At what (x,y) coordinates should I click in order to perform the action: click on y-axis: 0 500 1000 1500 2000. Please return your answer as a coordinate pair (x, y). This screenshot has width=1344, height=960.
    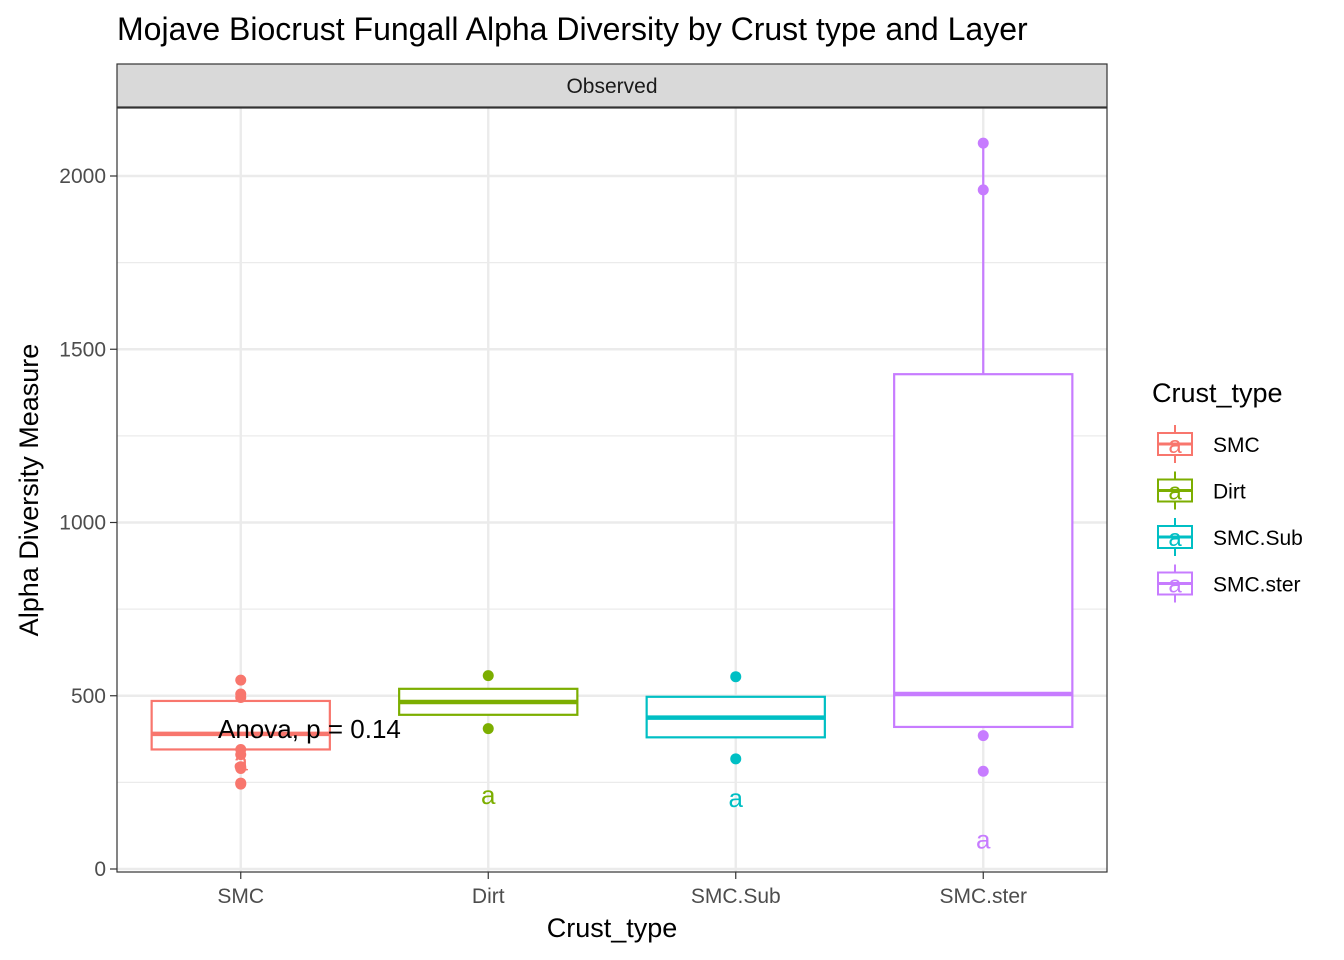
    Looking at the image, I should click on (88, 523).